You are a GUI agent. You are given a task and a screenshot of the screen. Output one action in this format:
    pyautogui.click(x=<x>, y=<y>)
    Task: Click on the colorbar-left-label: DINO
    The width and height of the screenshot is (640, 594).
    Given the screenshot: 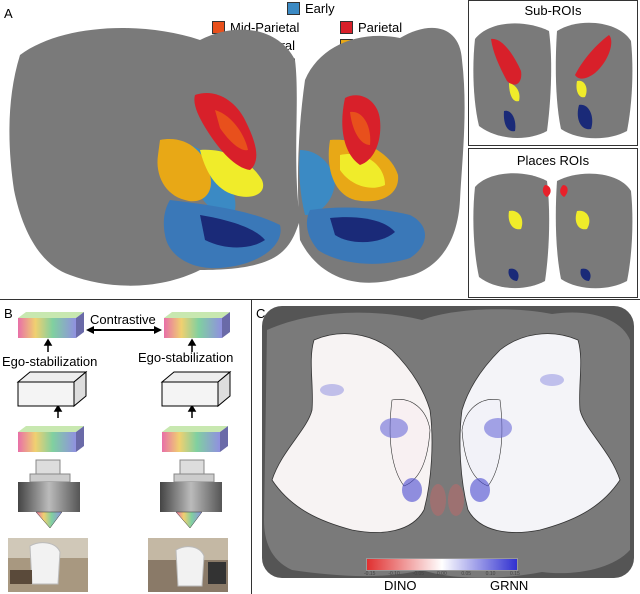 What is the action you would take?
    pyautogui.click(x=400, y=585)
    